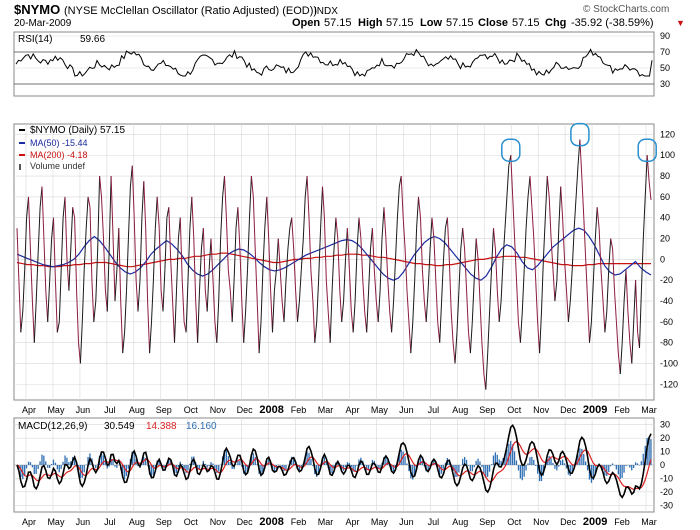 The width and height of the screenshot is (700, 530). I want to click on histogram-value: 16.160, so click(201, 426).